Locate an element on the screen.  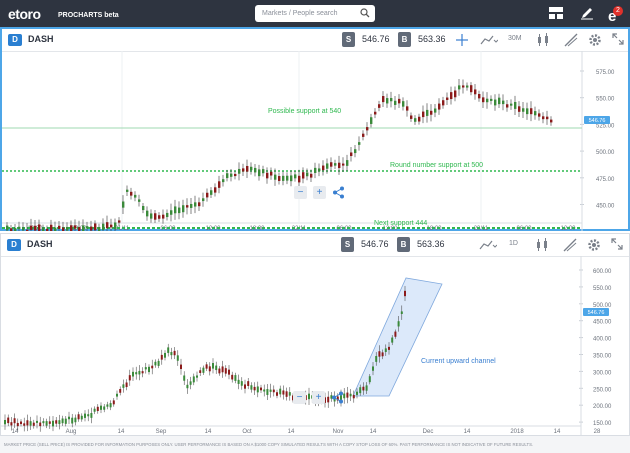
x-tick-label: Sep is located at coordinates (161, 432).